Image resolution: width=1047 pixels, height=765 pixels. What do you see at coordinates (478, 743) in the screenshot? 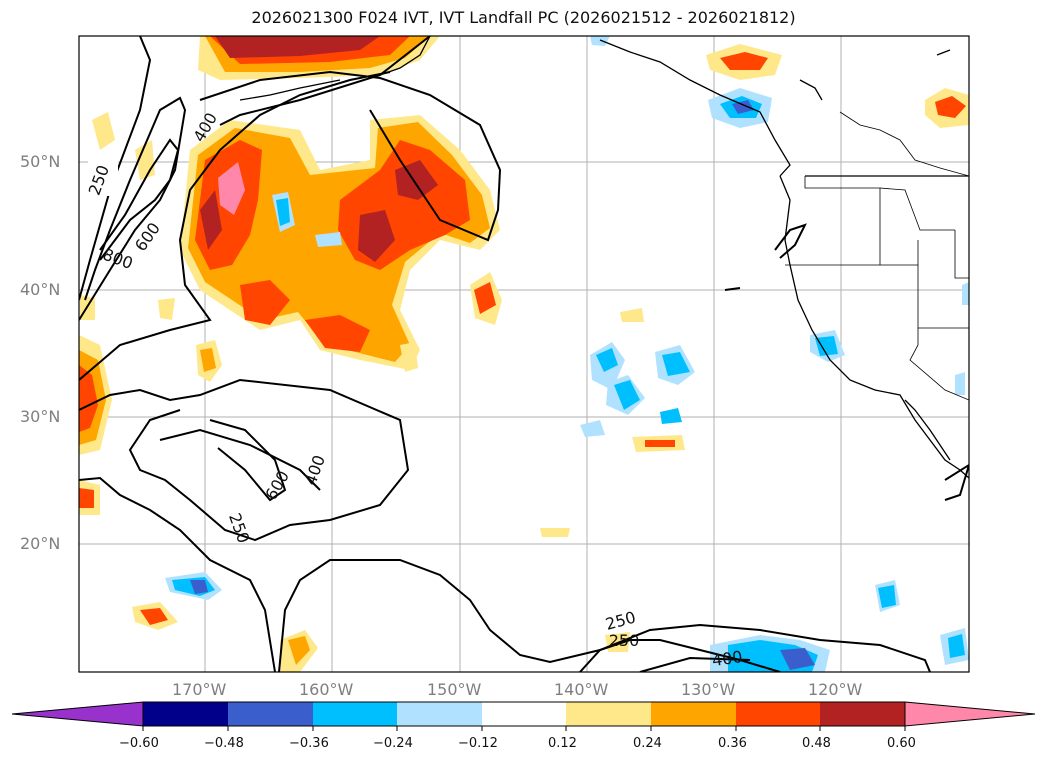
I see `colorbar-tick-label: −0.12` at bounding box center [478, 743].